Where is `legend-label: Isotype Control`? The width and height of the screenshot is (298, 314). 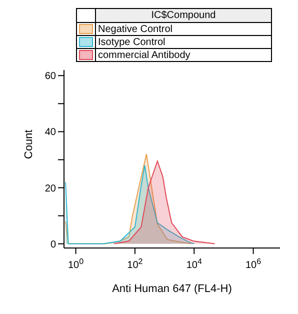 legend-label: Isotype Control is located at coordinates (184, 42).